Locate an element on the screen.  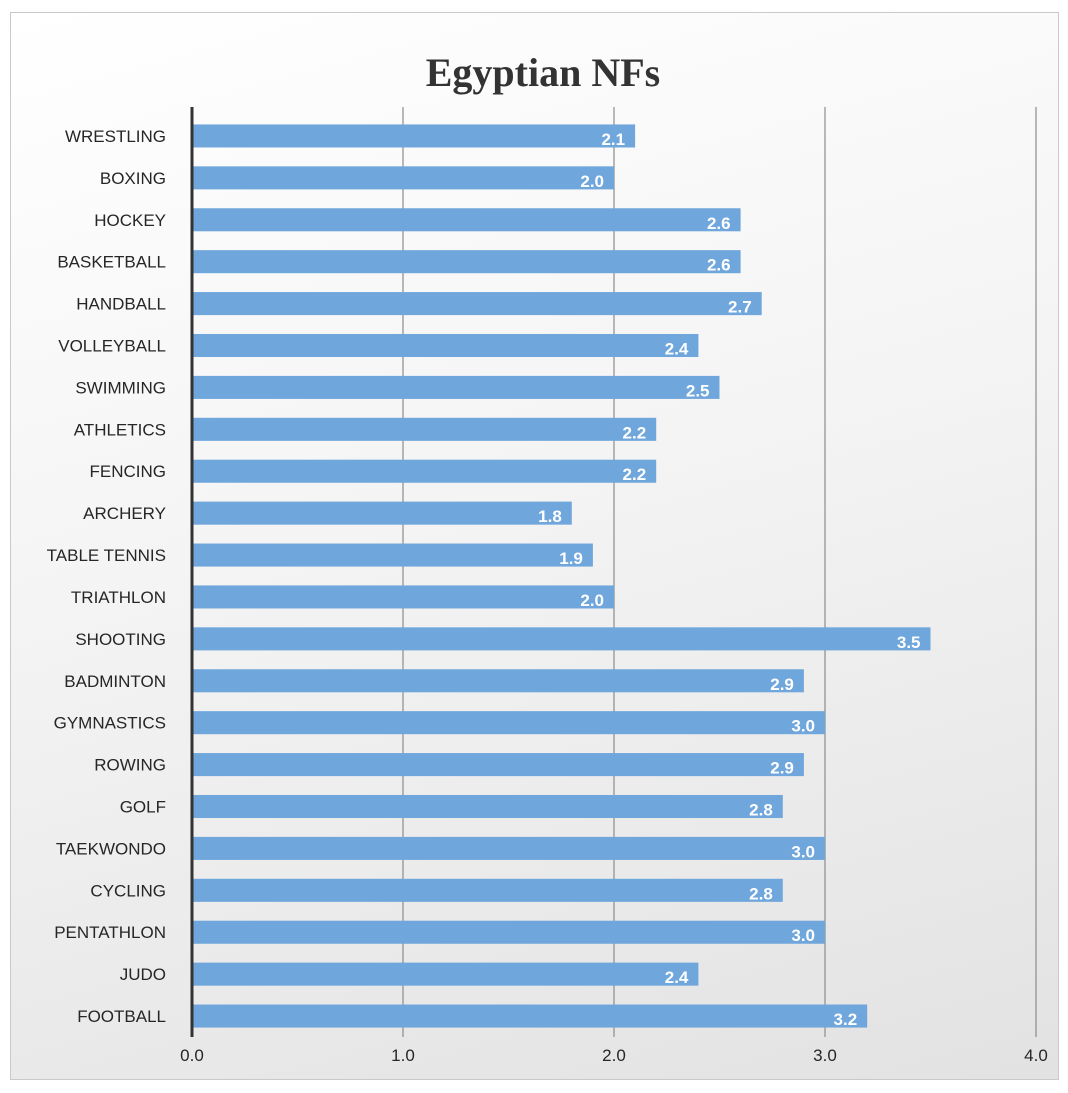
x-tick-label: 3.0 is located at coordinates (825, 1055).